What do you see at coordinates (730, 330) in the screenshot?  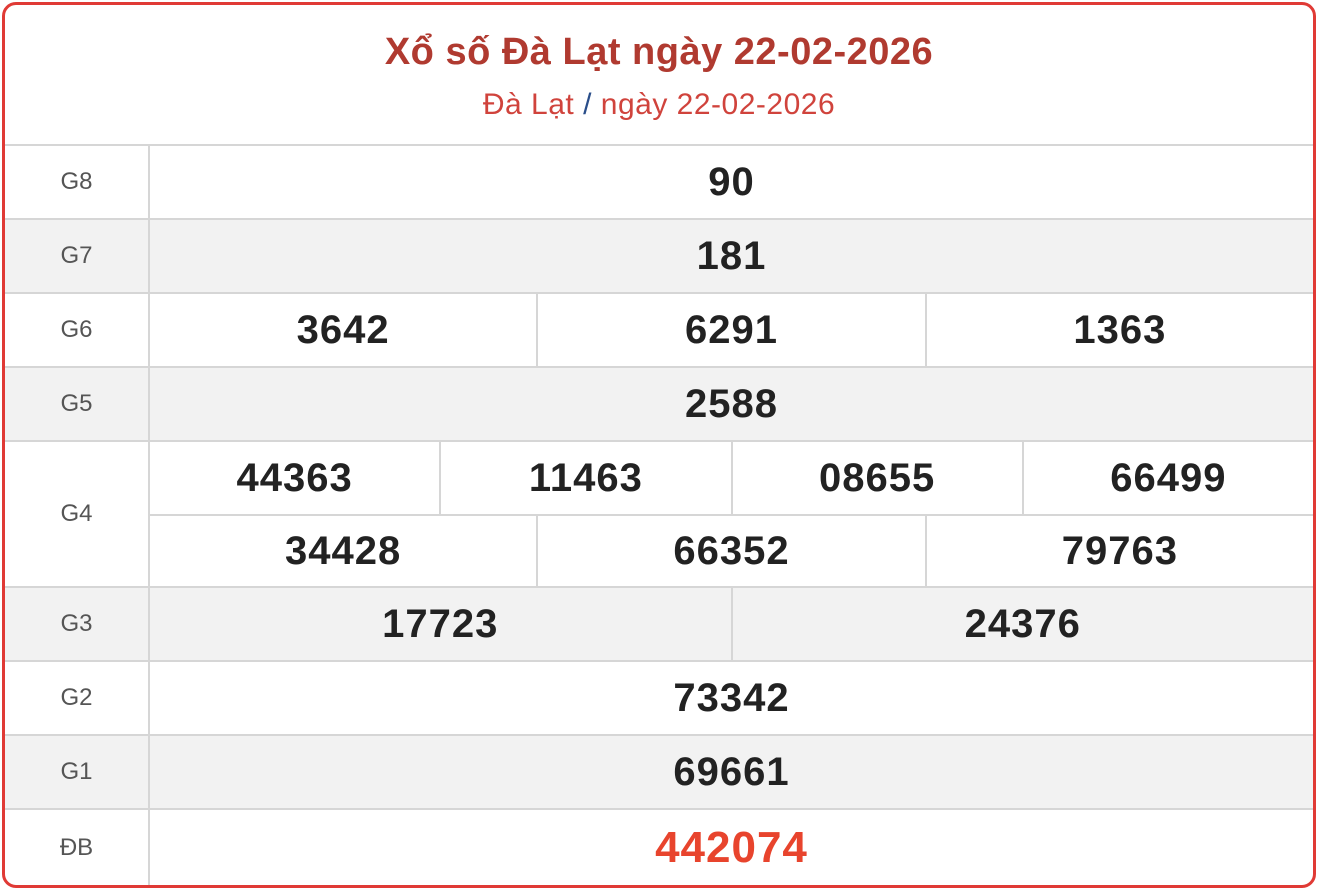 I see `prize-number: 6291` at bounding box center [730, 330].